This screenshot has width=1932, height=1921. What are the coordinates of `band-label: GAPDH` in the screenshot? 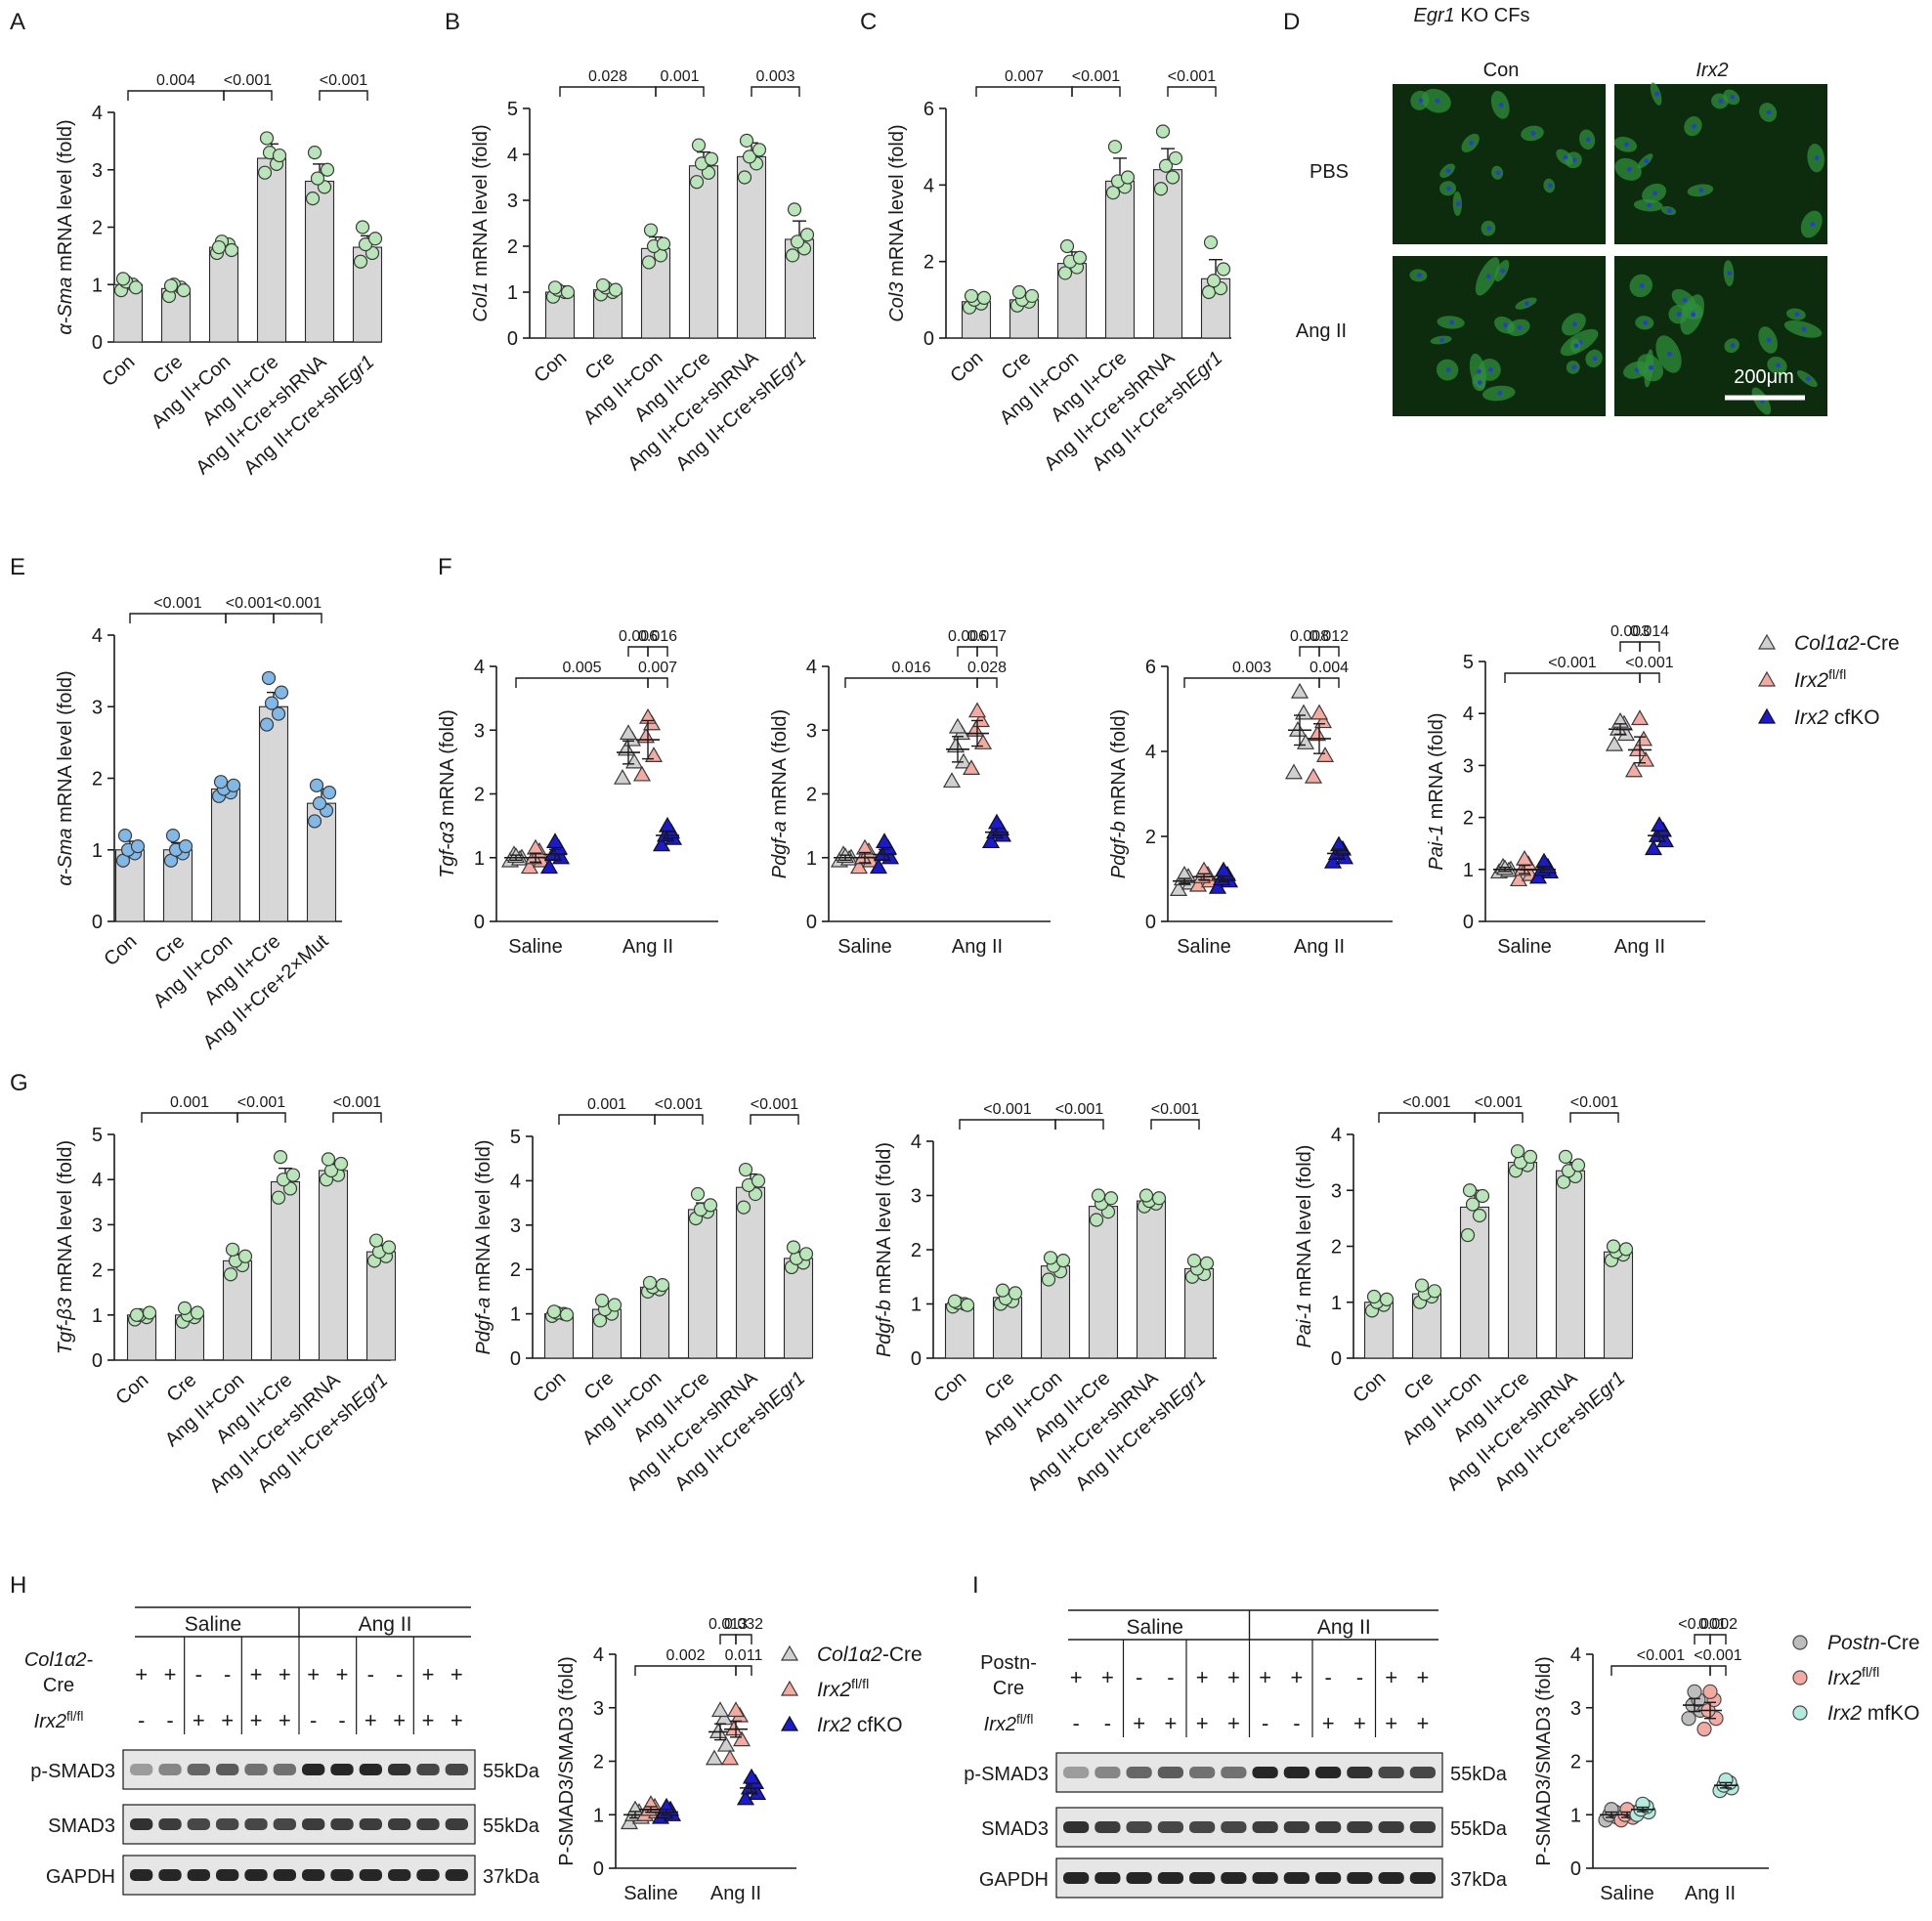 It's located at (1014, 1880).